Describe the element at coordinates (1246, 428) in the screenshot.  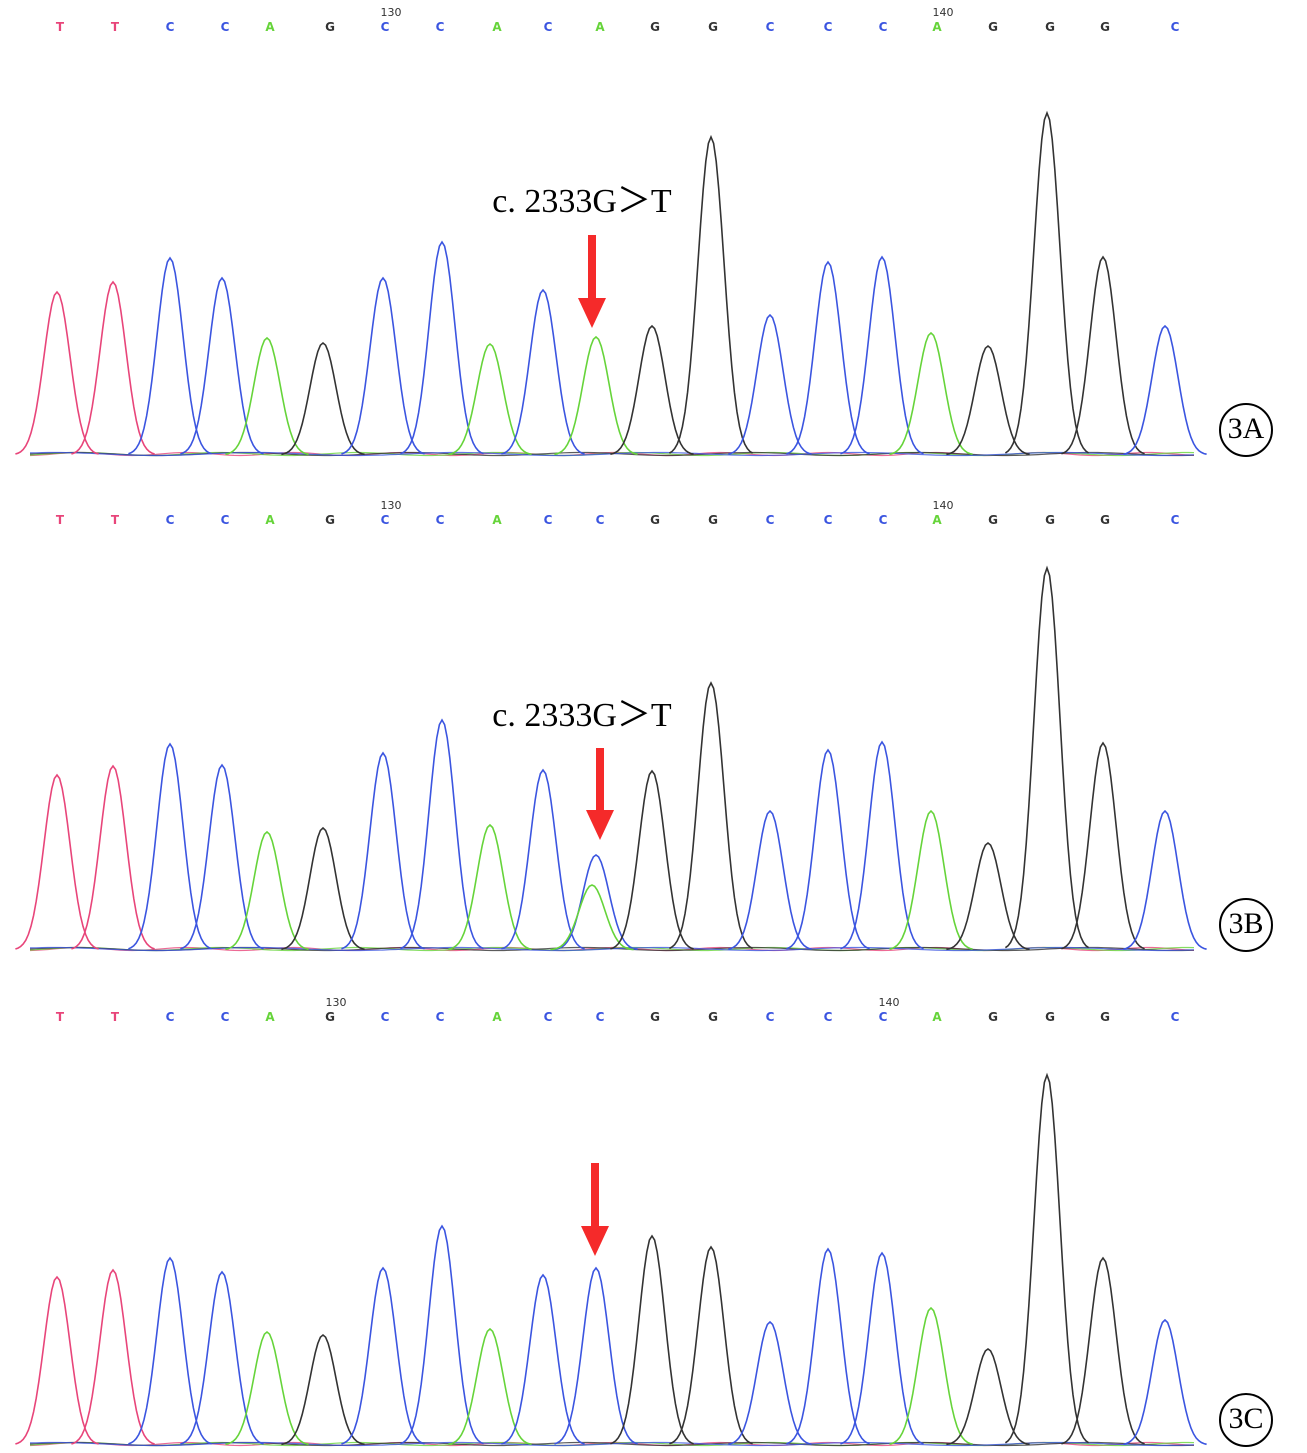
I see `panel-label: 3A` at that location.